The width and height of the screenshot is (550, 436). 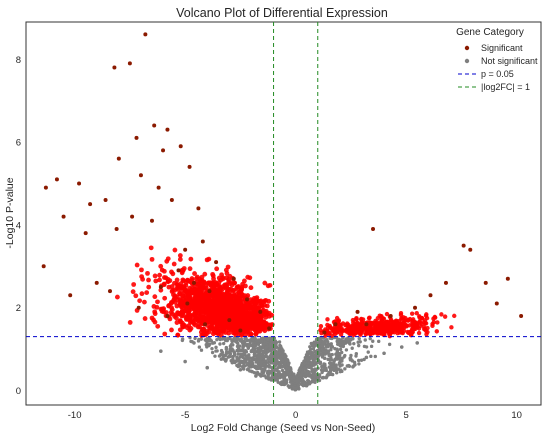 I want to click on chart-title: Volcano Plot of Differential Expression, so click(x=282, y=13).